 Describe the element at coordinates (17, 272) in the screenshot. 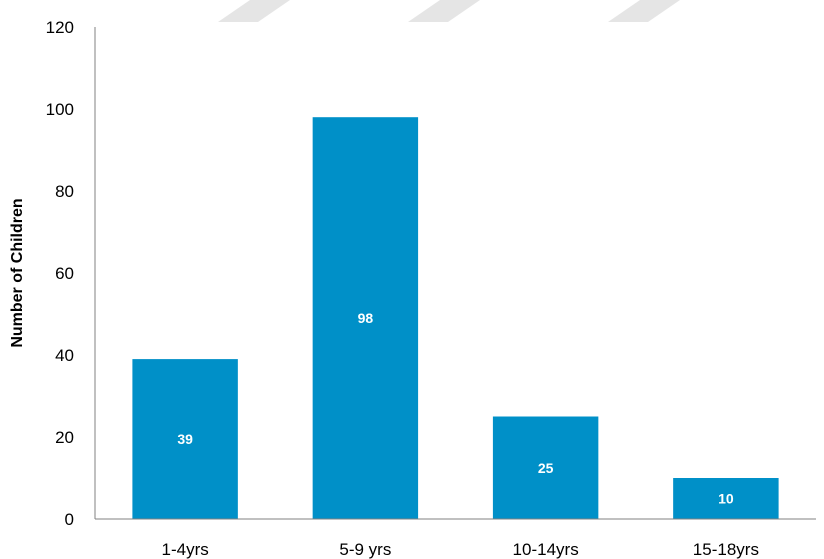

I see `y-axis-title: Number of Children` at that location.